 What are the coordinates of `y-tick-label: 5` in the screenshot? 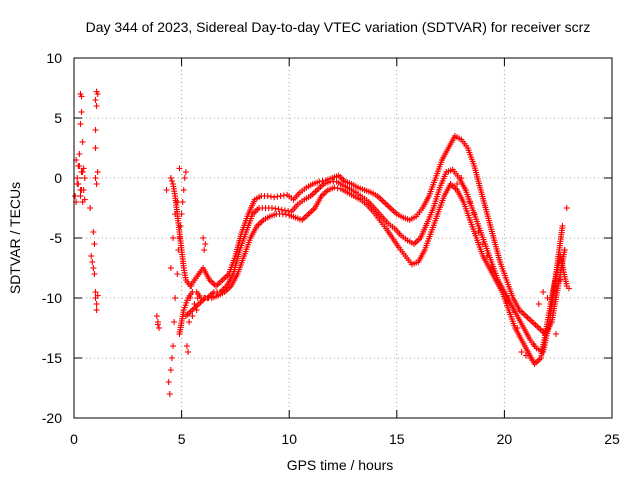 It's located at (58, 118).